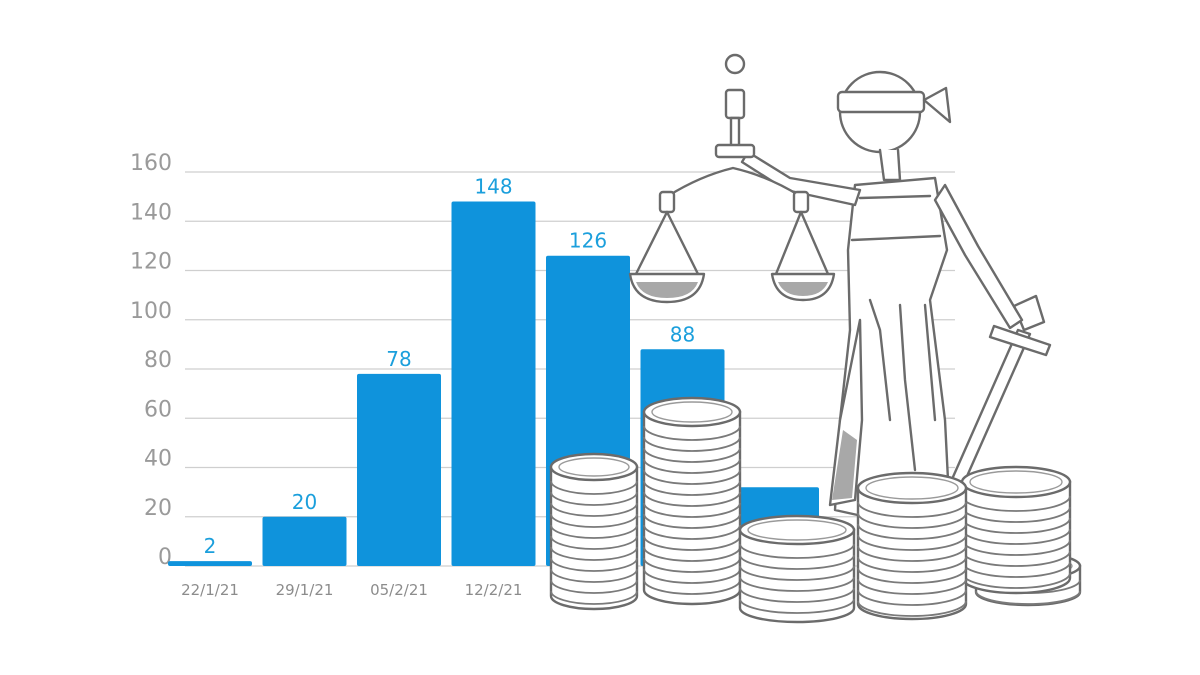  I want to click on y-tick-label: 120, so click(151, 262).